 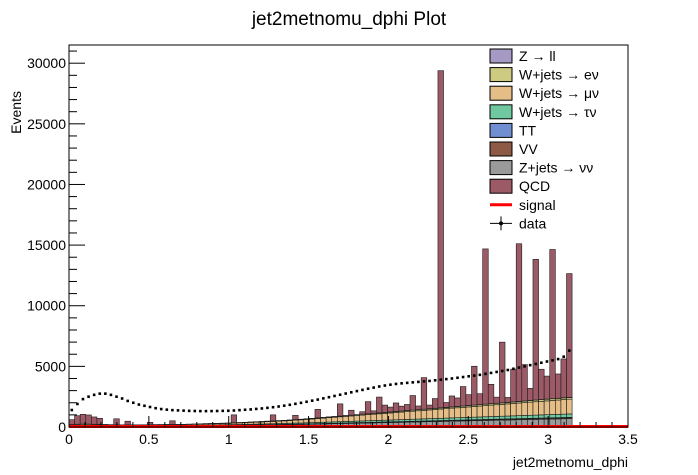 I want to click on x-tick-label-4: 2, so click(x=389, y=439).